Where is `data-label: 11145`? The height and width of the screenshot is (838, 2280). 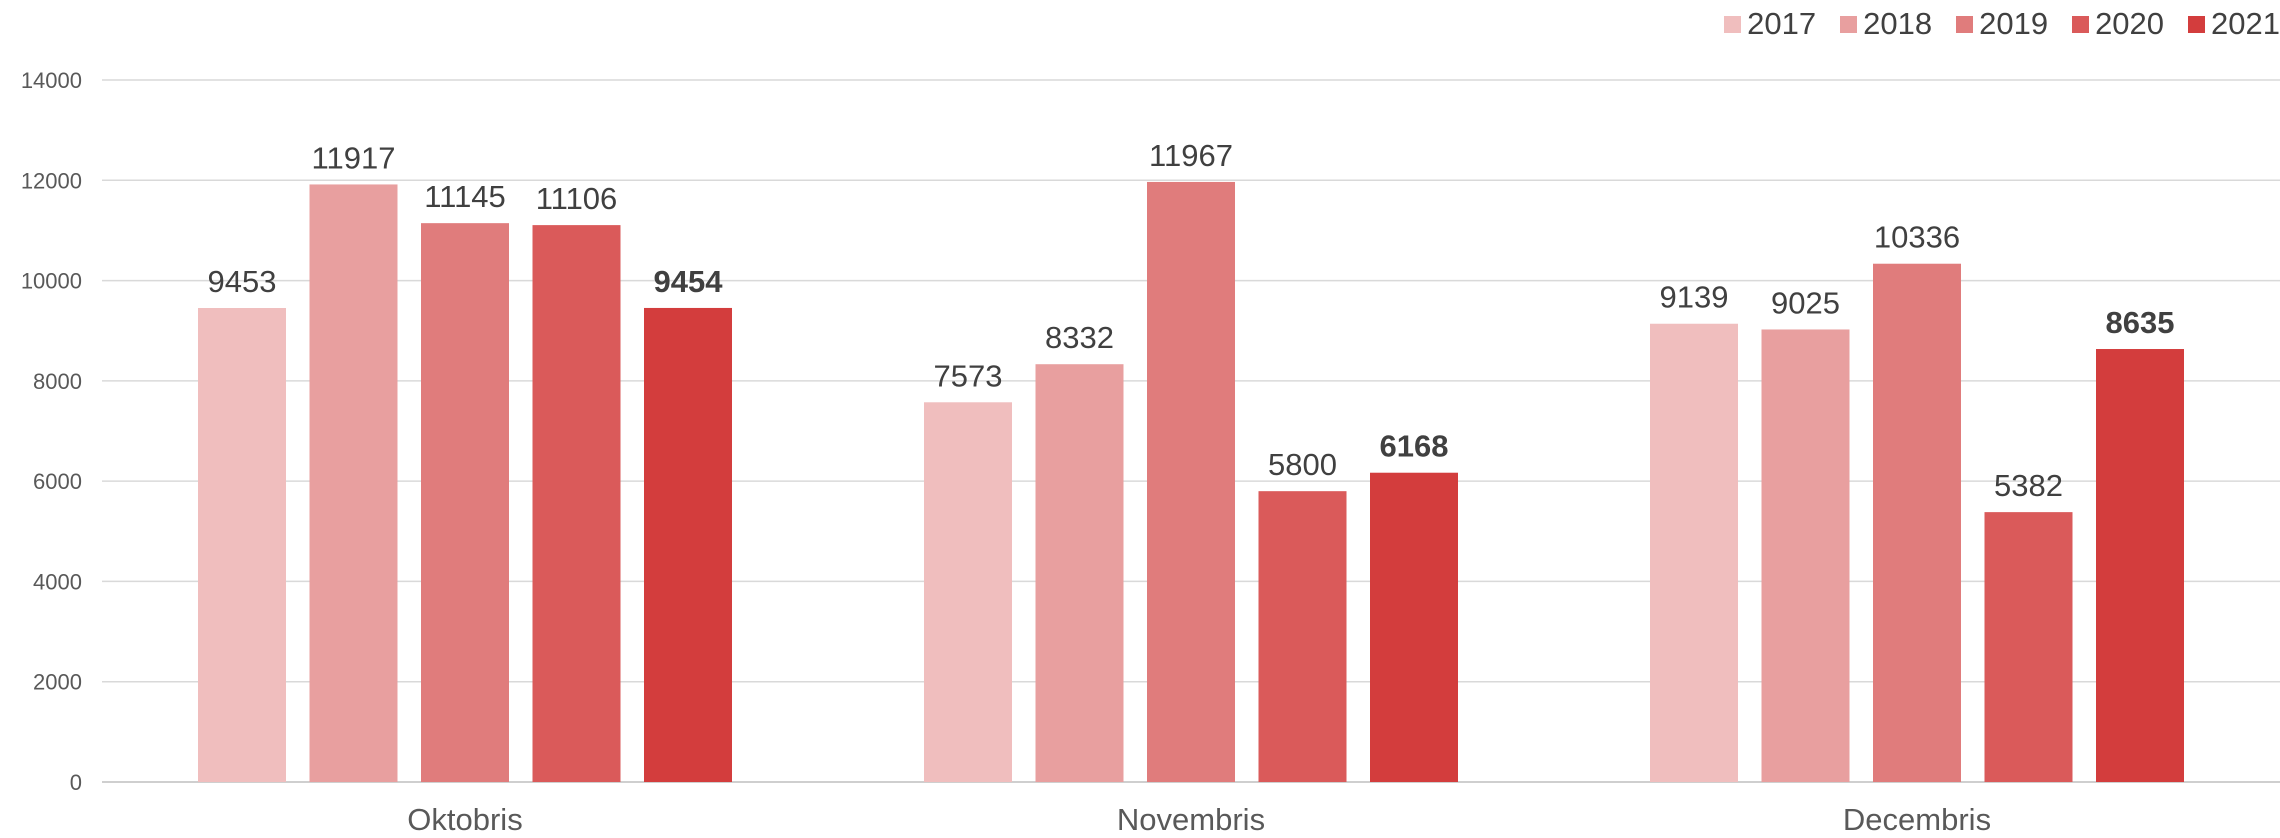
data-label: 11145 is located at coordinates (465, 196).